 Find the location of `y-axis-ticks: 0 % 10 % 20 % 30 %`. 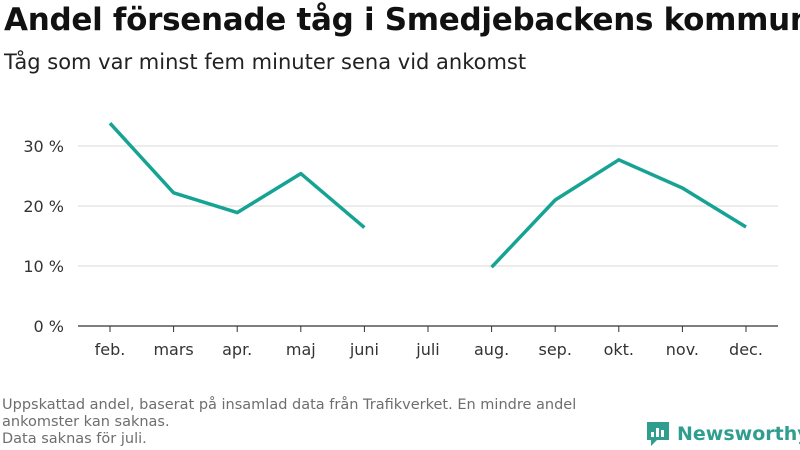

y-axis-ticks: 0 % 10 % 20 % 30 % is located at coordinates (43, 236).